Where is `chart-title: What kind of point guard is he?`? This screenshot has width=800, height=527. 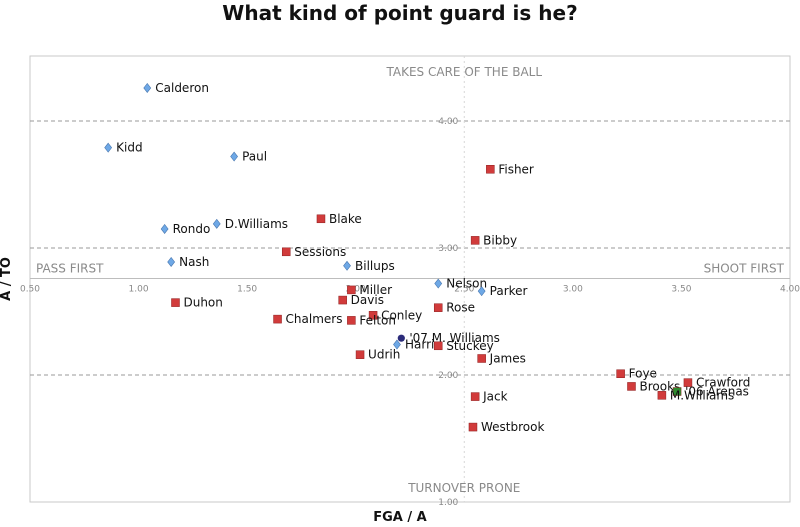
chart-title: What kind of point guard is he? is located at coordinates (400, 13).